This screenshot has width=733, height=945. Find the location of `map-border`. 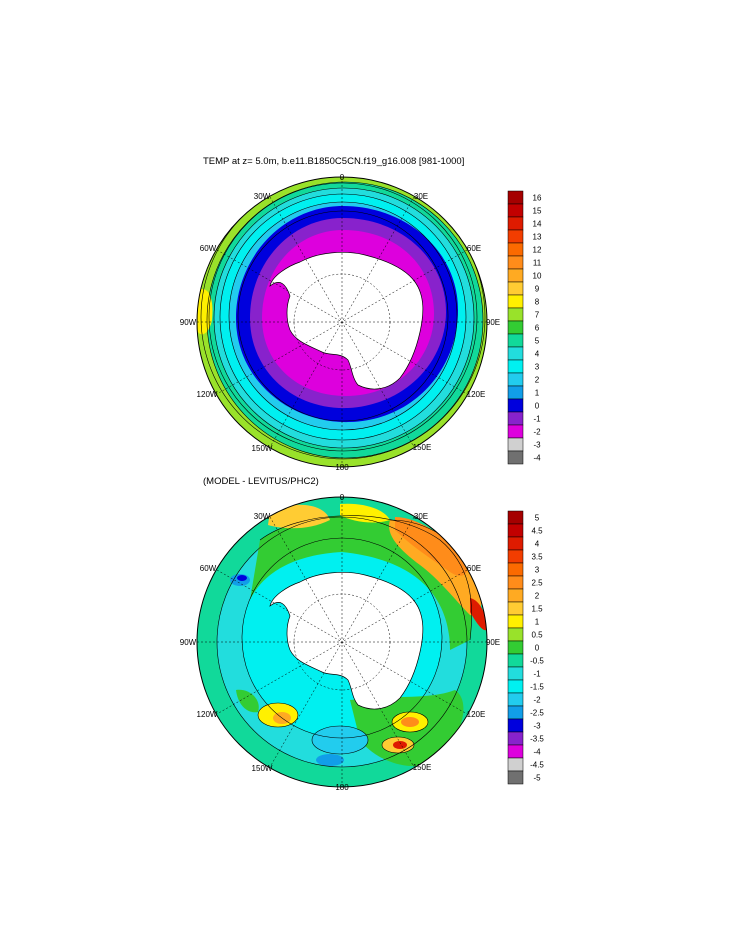

map-border is located at coordinates (342, 322).